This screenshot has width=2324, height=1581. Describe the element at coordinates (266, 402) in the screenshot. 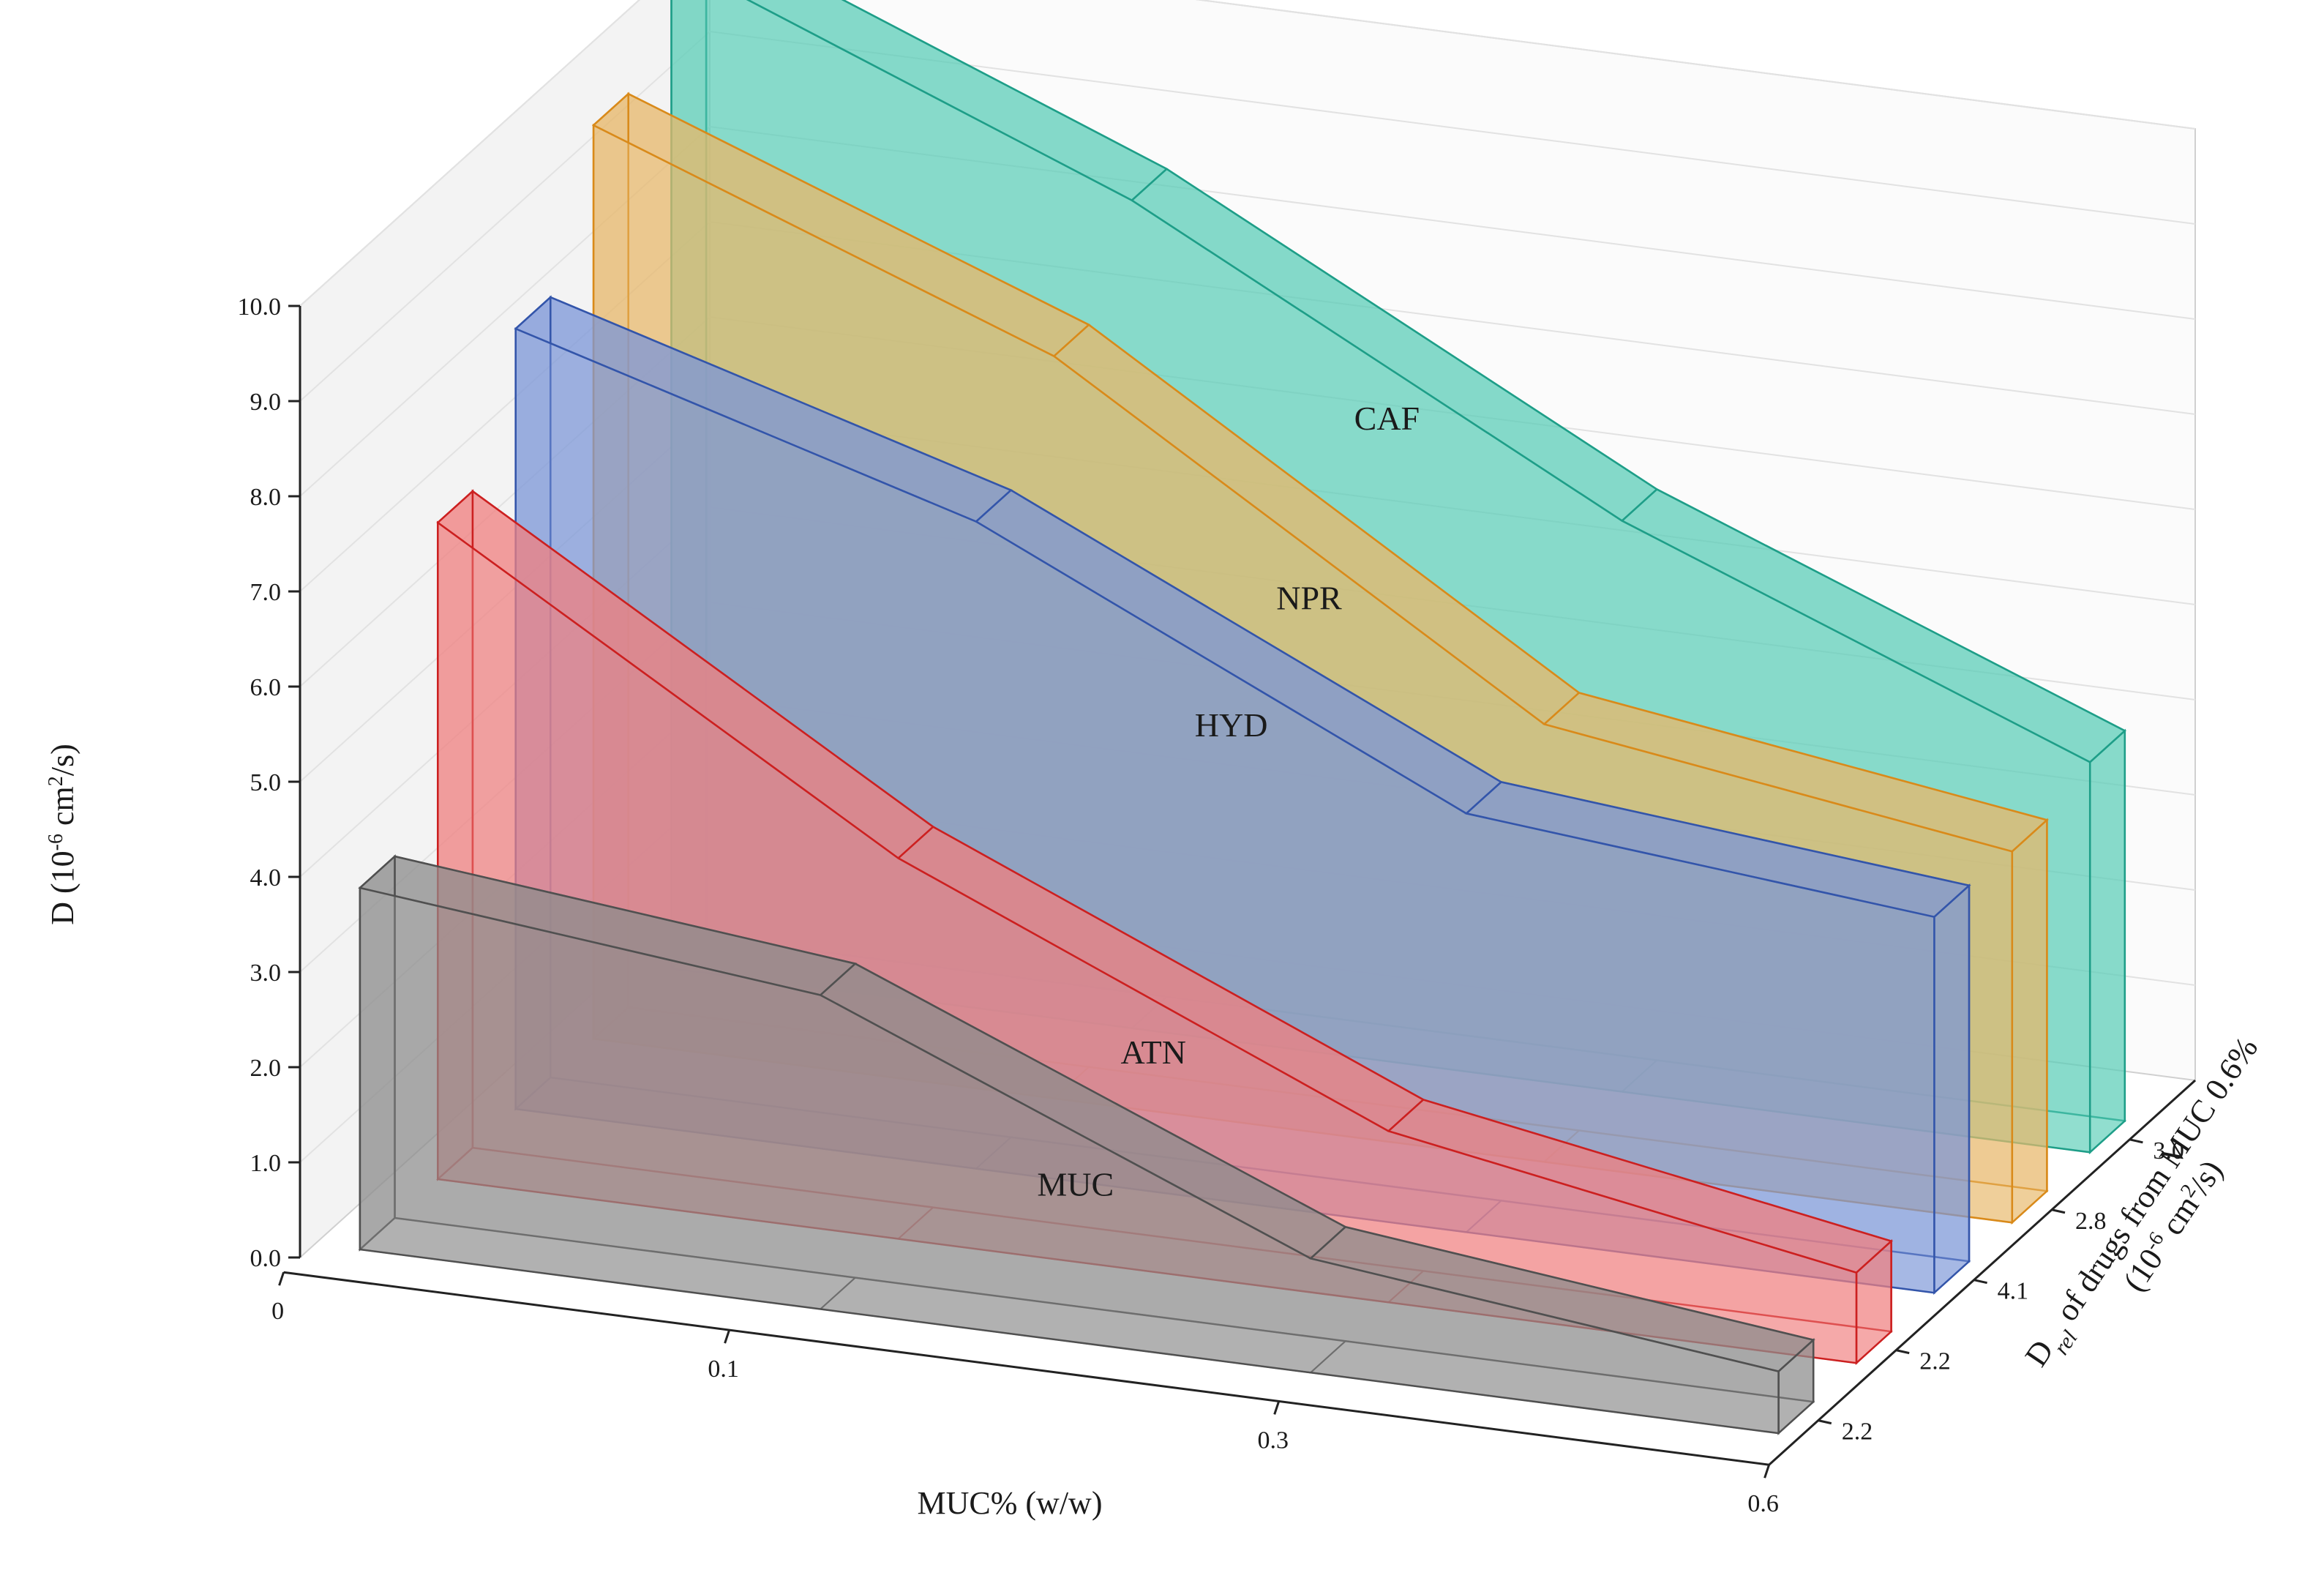

I see `y-tick-label: 9.0` at that location.